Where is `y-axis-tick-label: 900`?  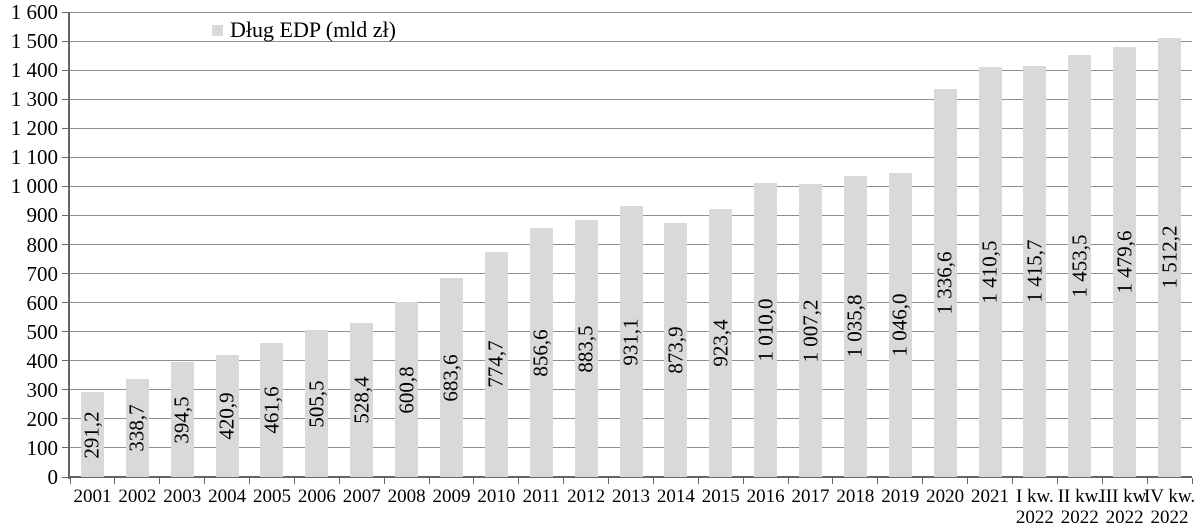 y-axis-tick-label: 900 is located at coordinates (42, 215).